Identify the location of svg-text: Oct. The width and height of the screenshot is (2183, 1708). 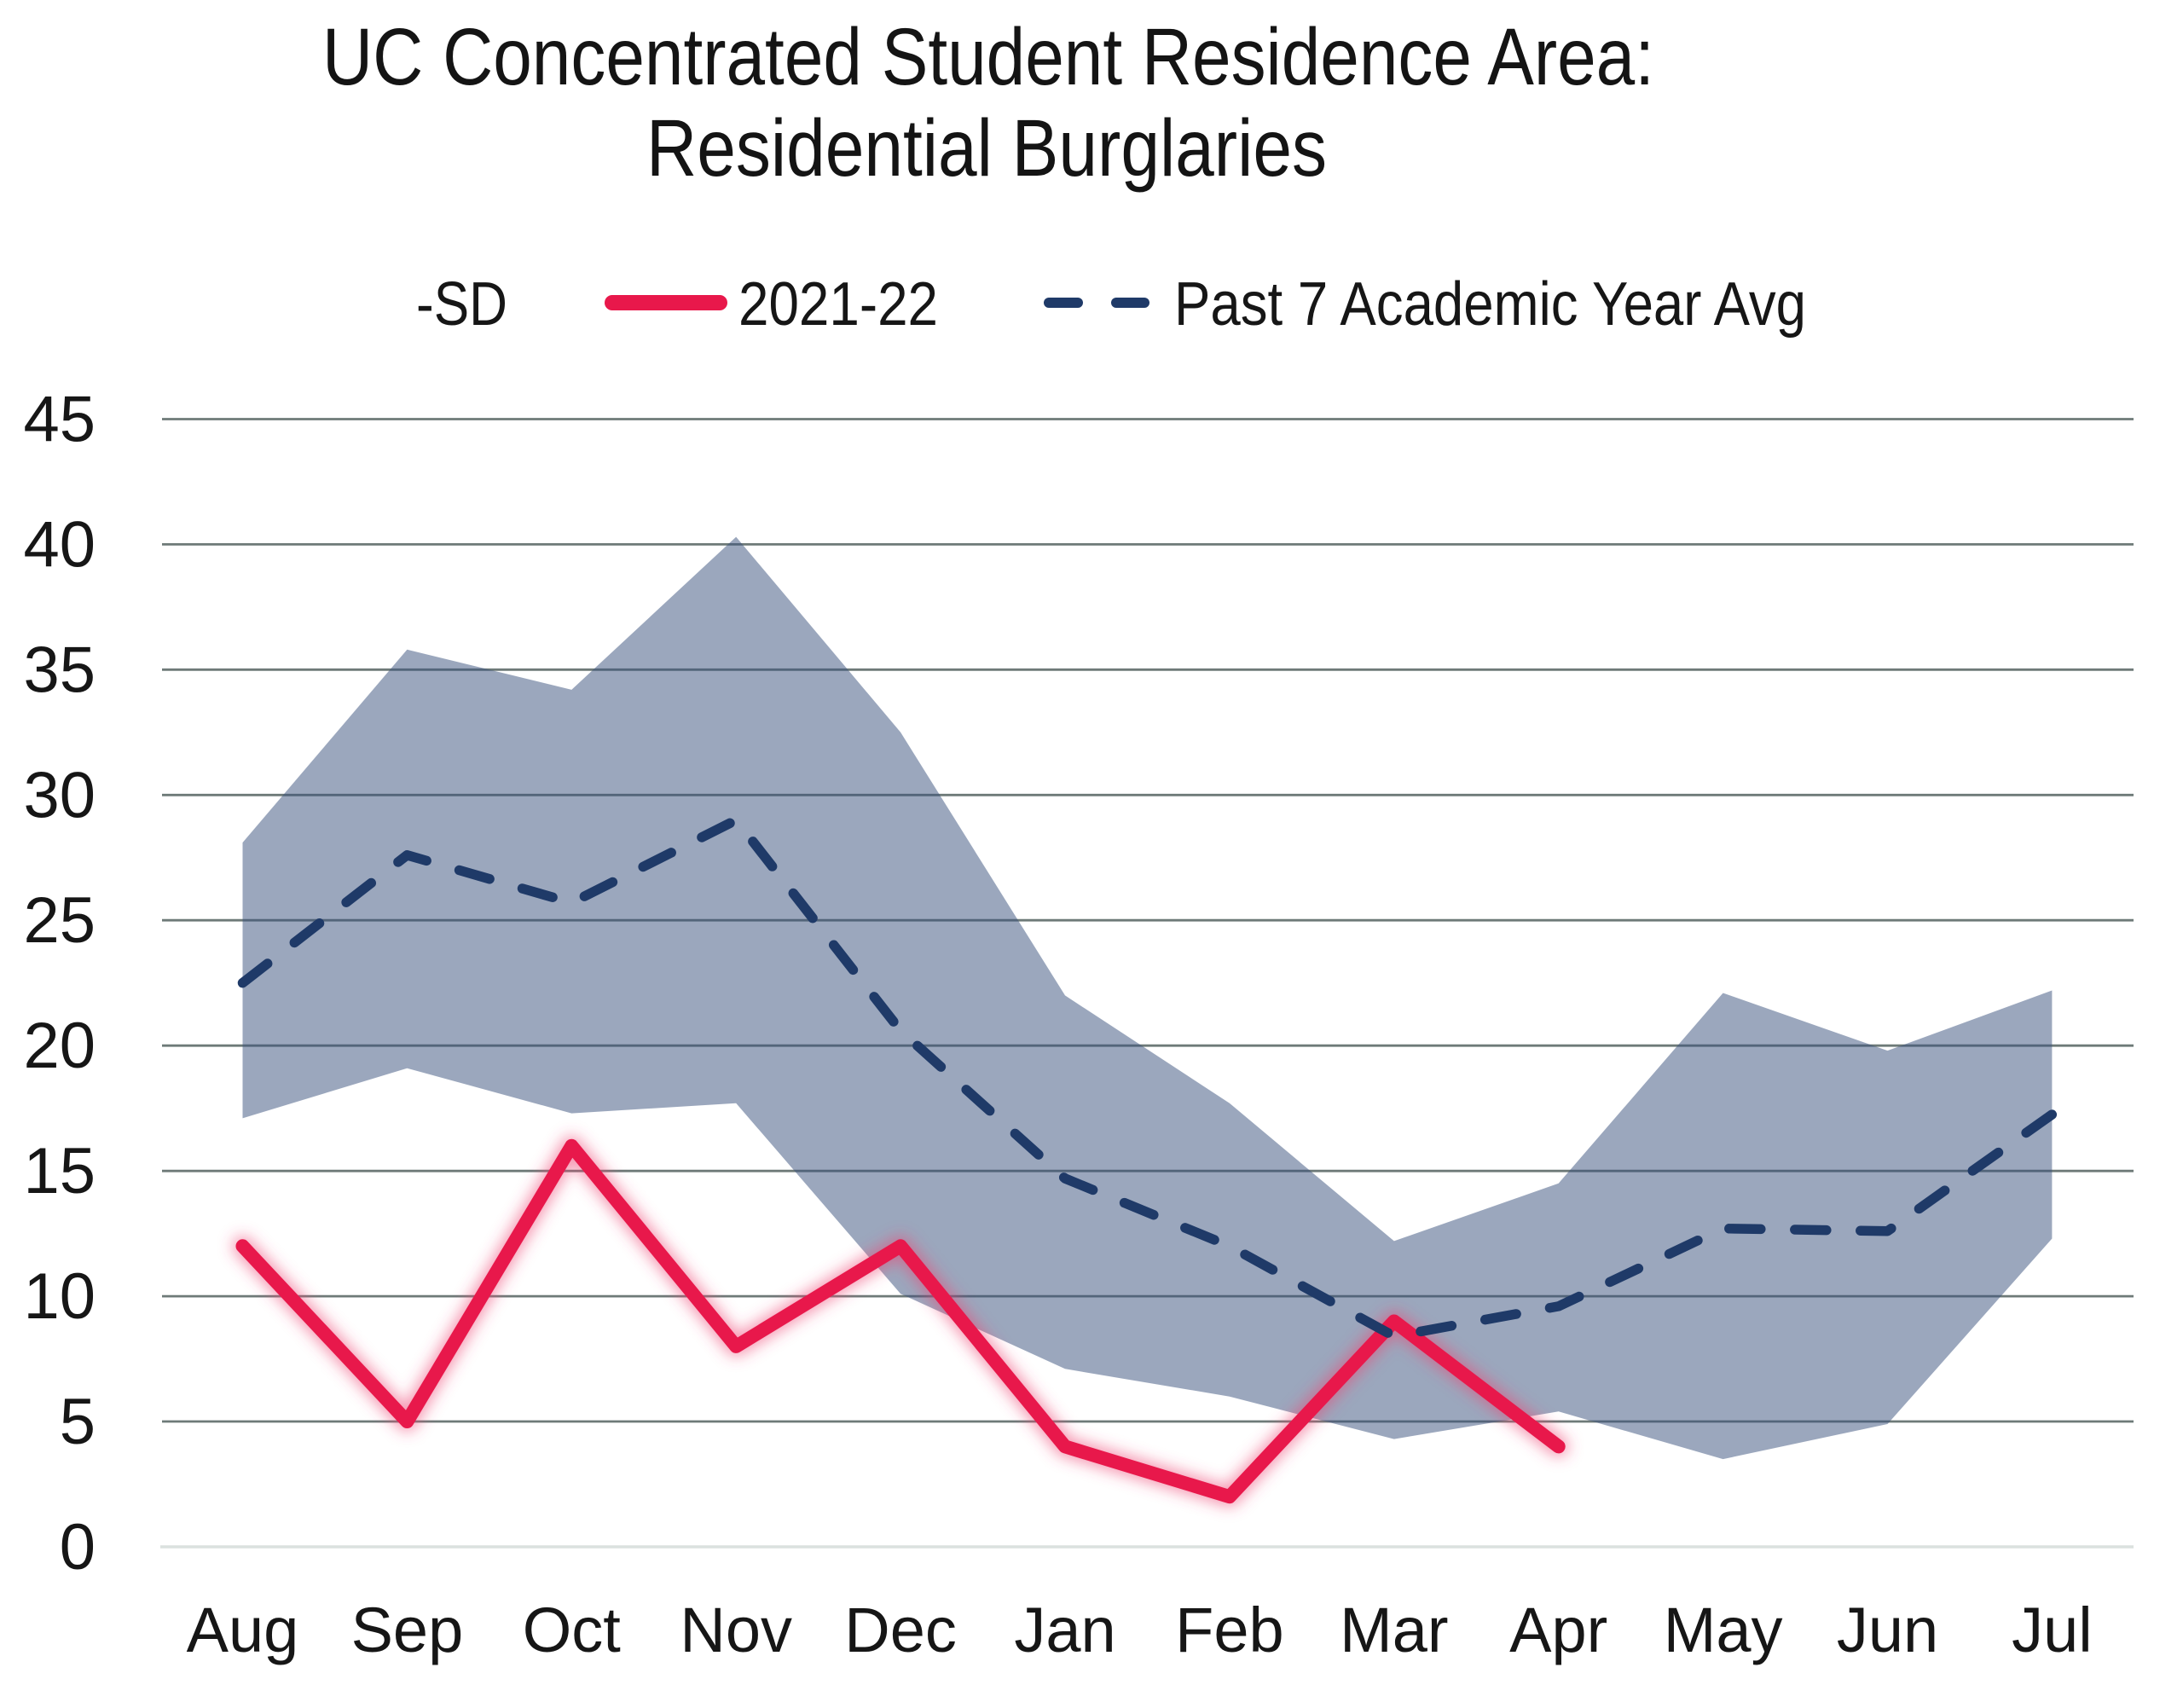
(573, 1630).